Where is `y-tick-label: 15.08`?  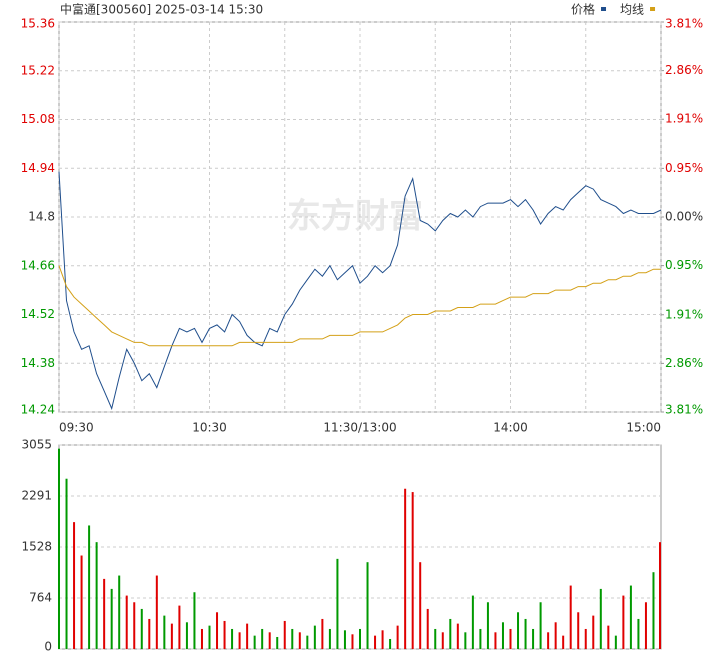
y-tick-label: 15.08 is located at coordinates (38, 119).